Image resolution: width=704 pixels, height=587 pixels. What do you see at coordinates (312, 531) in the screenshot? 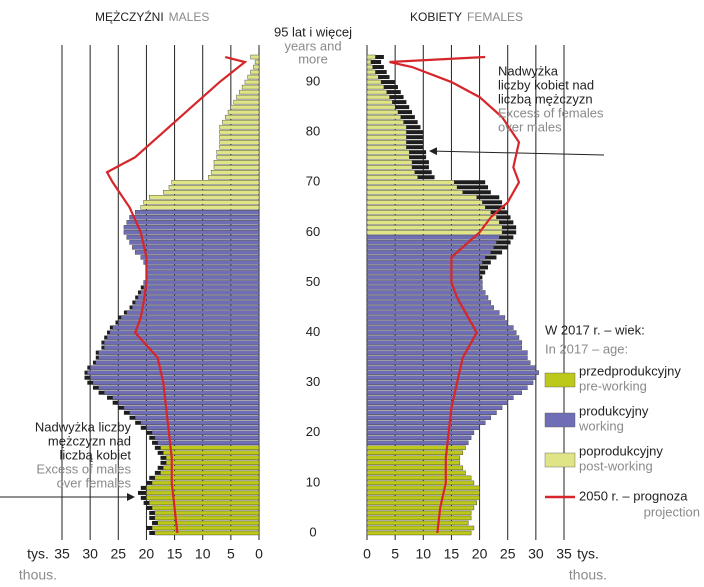
I see `age-tick-label: 0` at bounding box center [312, 531].